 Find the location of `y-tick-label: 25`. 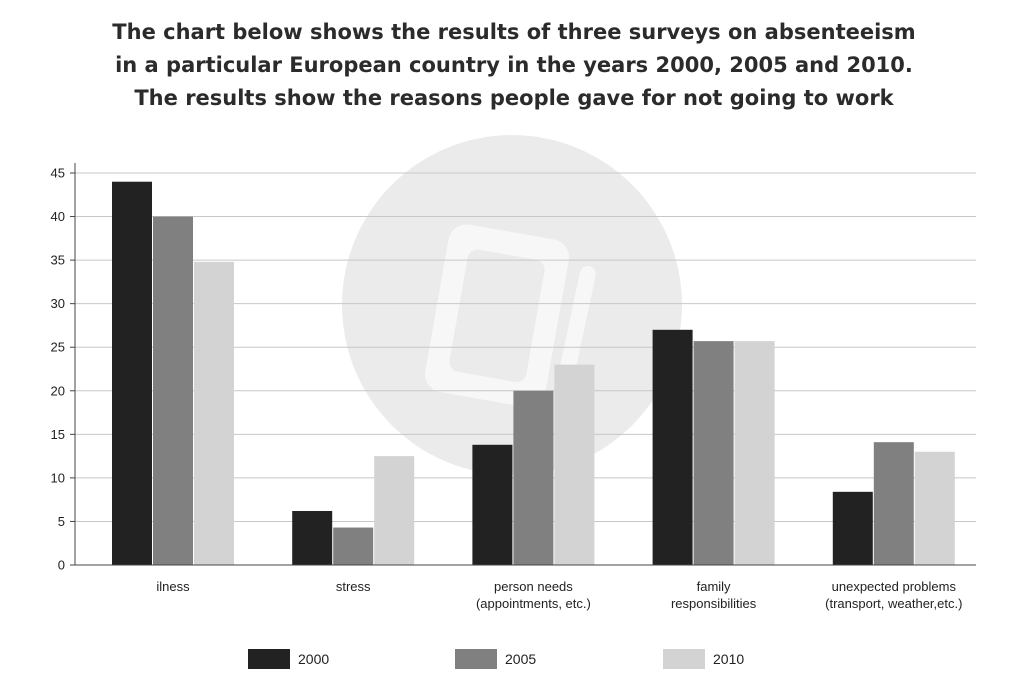

y-tick-label: 25 is located at coordinates (58, 347).